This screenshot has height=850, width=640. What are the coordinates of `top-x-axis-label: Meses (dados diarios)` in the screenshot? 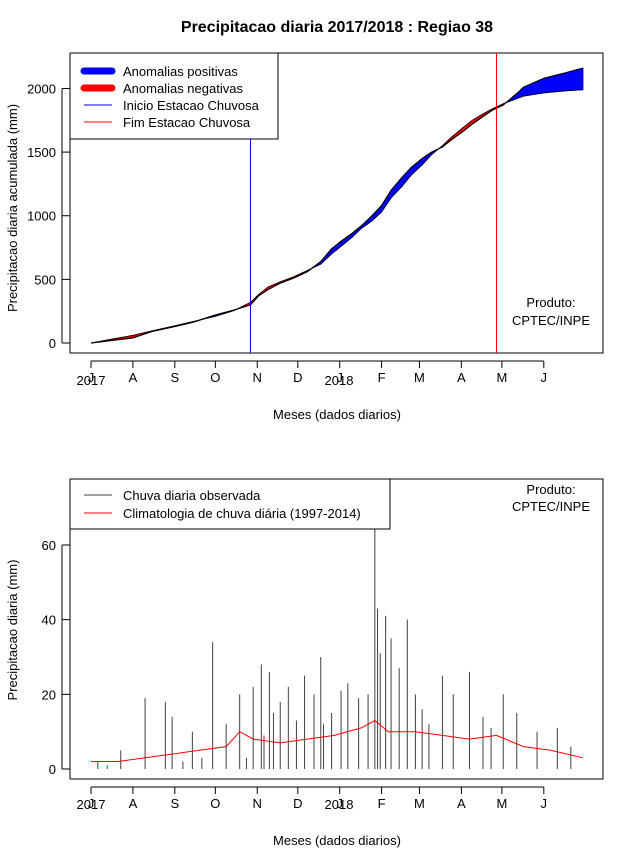 It's located at (337, 414).